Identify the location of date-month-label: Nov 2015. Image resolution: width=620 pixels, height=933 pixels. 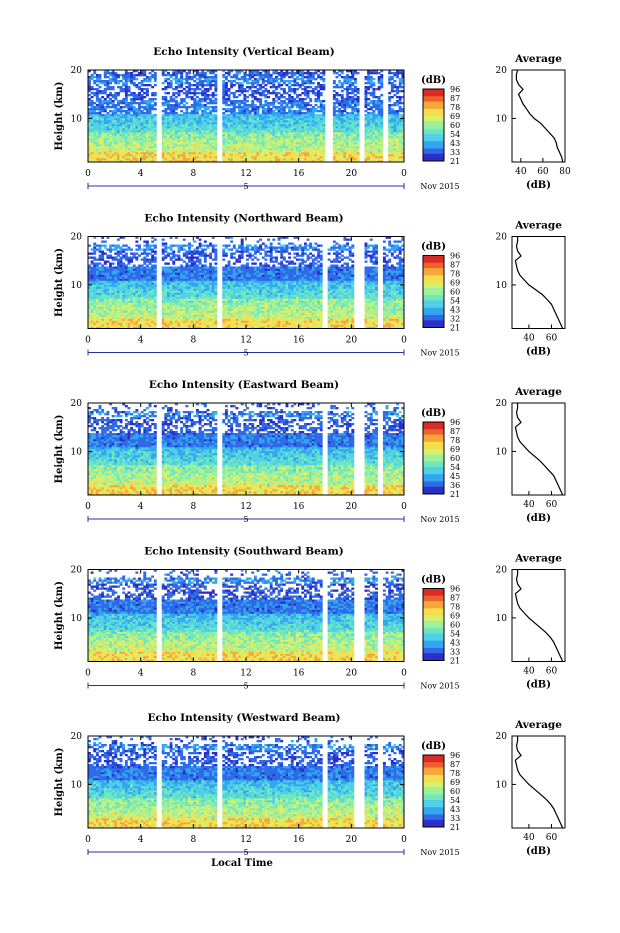
(439, 186).